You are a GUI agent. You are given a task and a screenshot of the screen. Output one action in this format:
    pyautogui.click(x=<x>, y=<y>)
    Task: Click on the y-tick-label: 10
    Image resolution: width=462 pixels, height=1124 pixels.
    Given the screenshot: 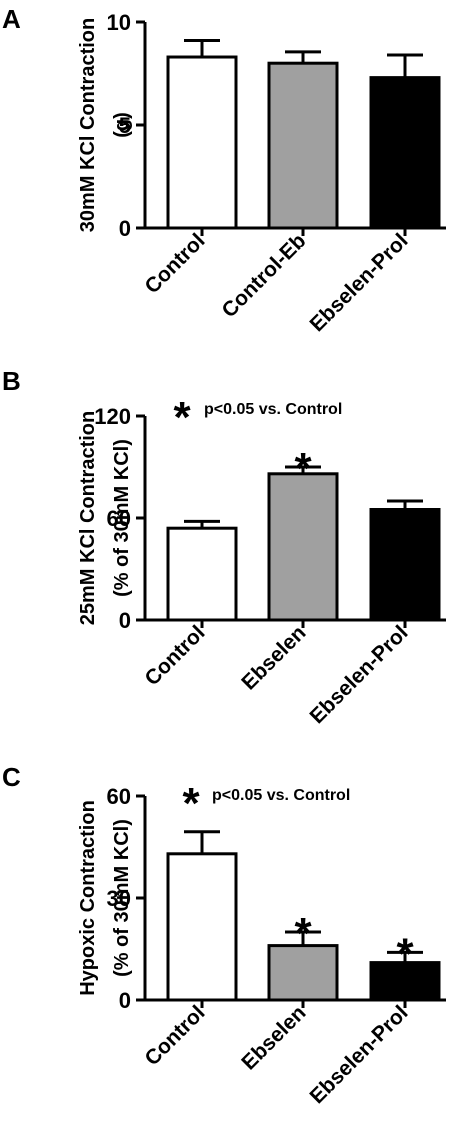 What is the action you would take?
    pyautogui.click(x=119, y=22)
    